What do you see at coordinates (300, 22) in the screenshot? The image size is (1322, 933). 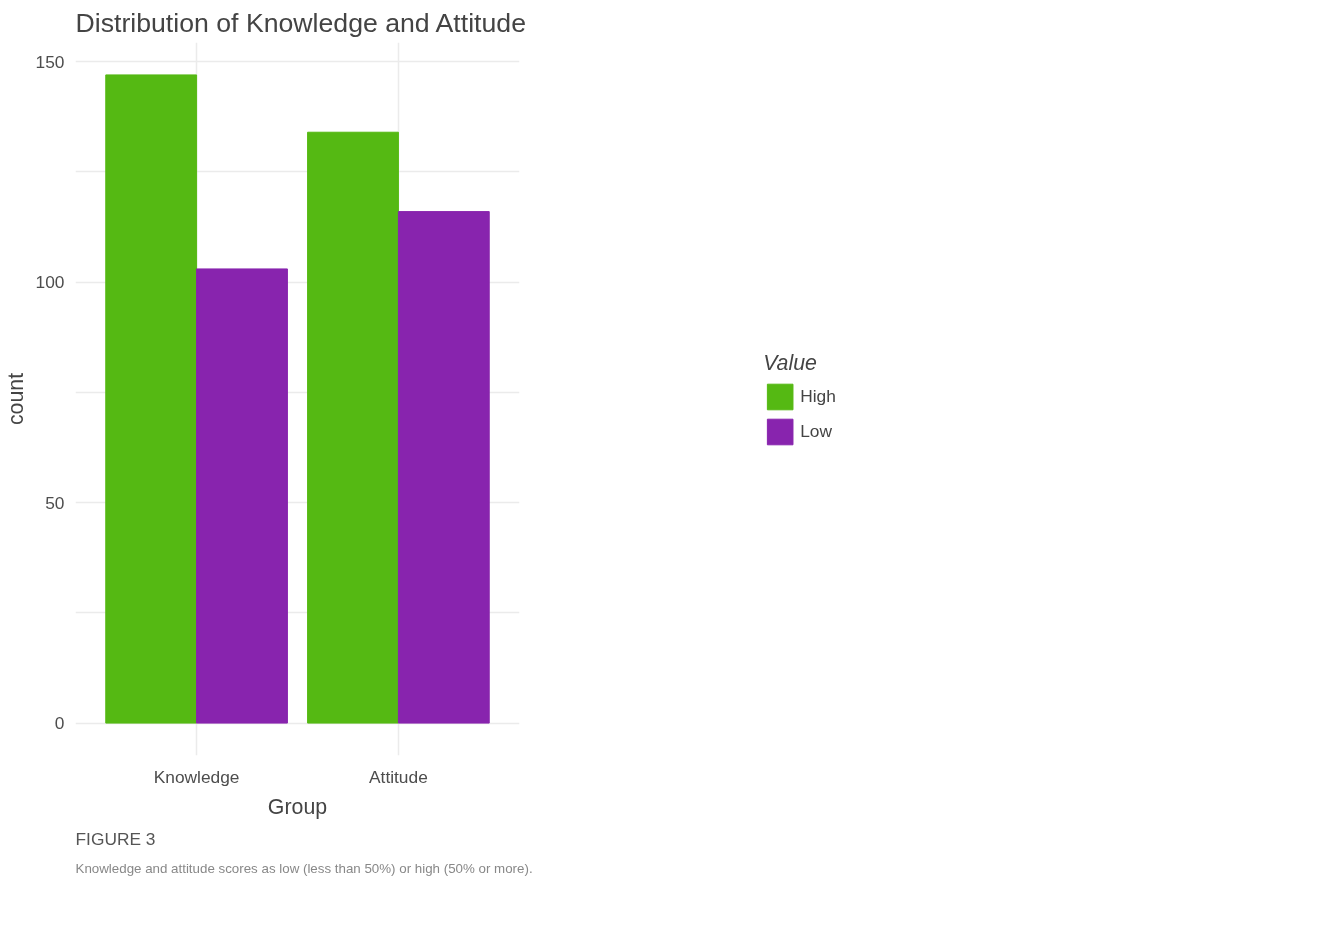 I see `chart-title: Distribution of Knowledge and Attitude` at bounding box center [300, 22].